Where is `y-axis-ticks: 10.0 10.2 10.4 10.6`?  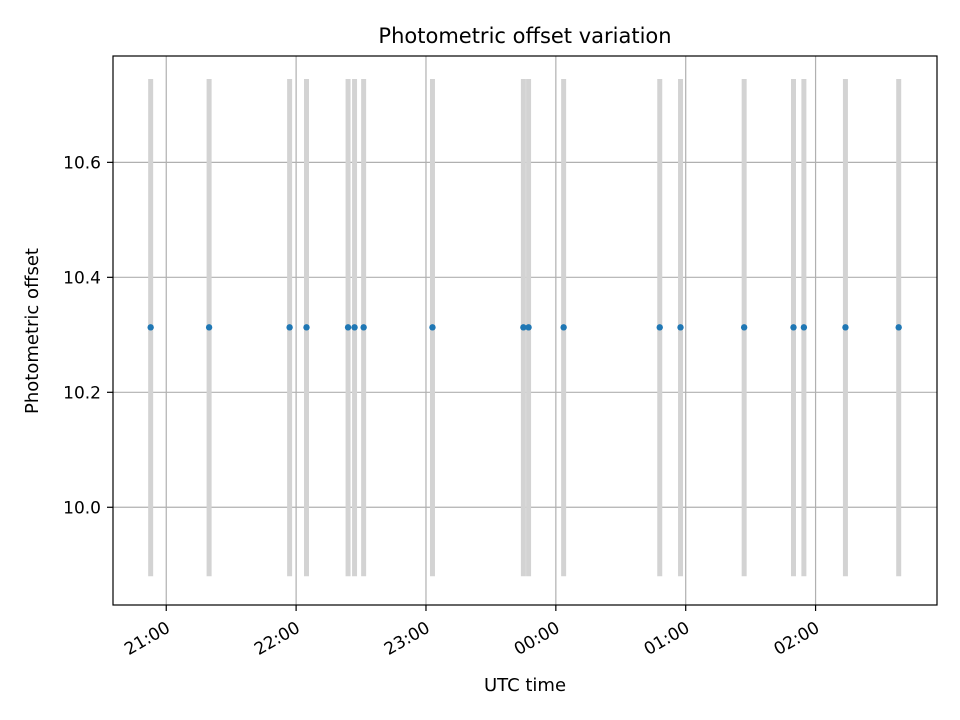 y-axis-ticks: 10.0 10.2 10.4 10.6 is located at coordinates (88, 335).